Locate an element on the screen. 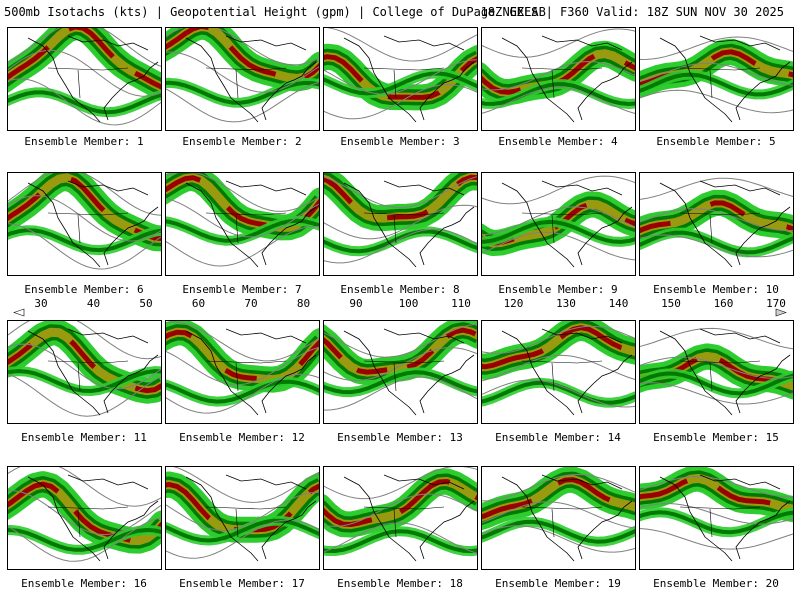 The image size is (800, 600). colorbar-tick-label: 40 is located at coordinates (93, 303).